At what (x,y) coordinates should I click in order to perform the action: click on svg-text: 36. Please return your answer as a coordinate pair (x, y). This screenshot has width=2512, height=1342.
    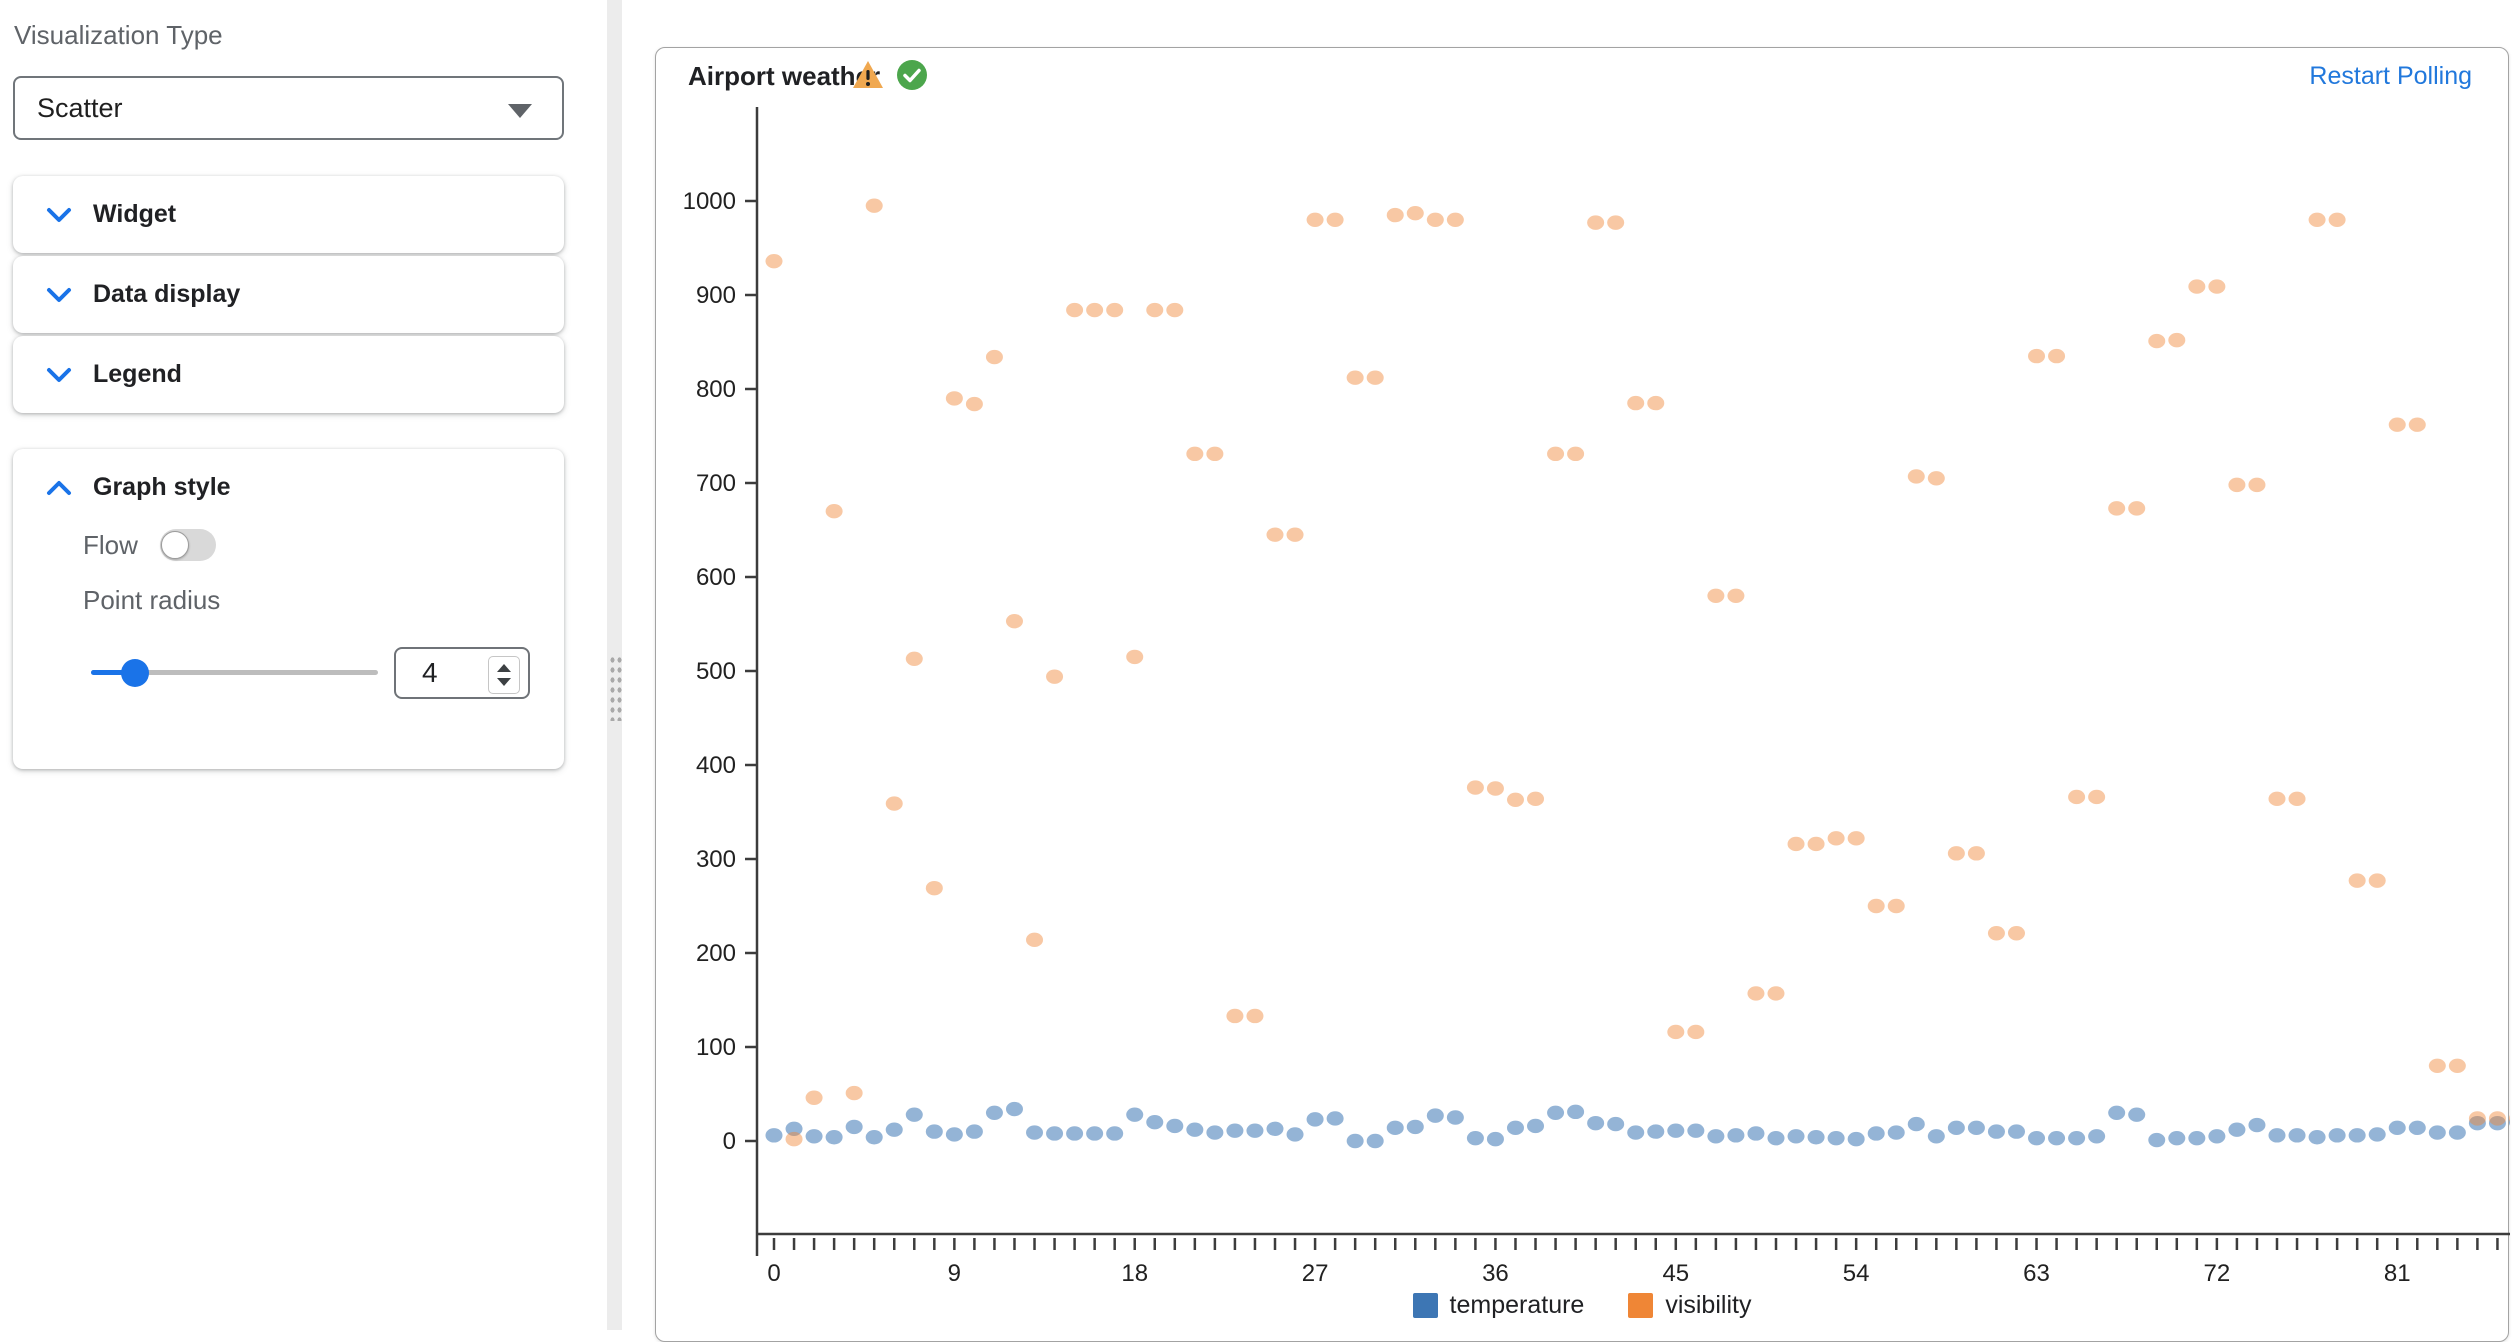
    Looking at the image, I should click on (1495, 1273).